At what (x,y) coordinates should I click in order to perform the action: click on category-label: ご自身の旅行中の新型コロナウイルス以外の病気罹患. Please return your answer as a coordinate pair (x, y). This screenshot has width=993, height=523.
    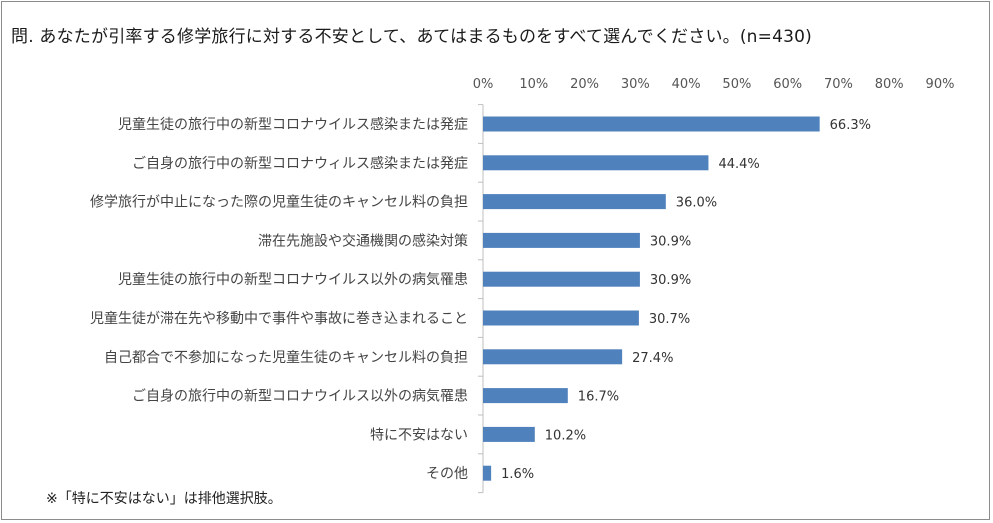
    Looking at the image, I should click on (300, 397).